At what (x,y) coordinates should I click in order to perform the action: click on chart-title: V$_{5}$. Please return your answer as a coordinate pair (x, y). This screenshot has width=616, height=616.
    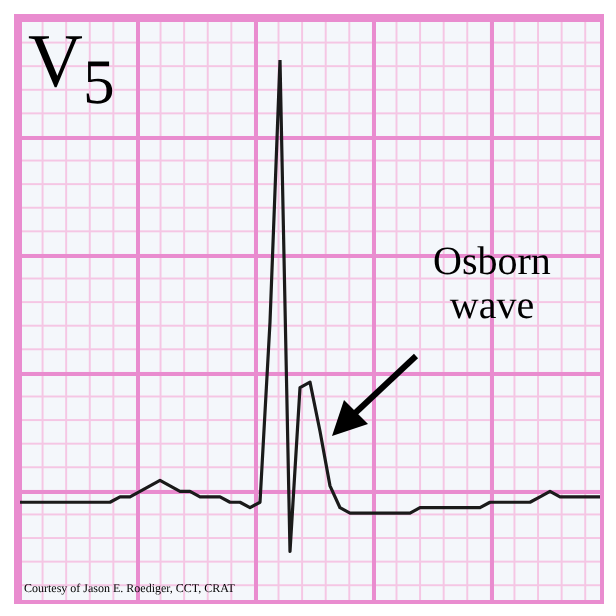
    Looking at the image, I should click on (71, 69).